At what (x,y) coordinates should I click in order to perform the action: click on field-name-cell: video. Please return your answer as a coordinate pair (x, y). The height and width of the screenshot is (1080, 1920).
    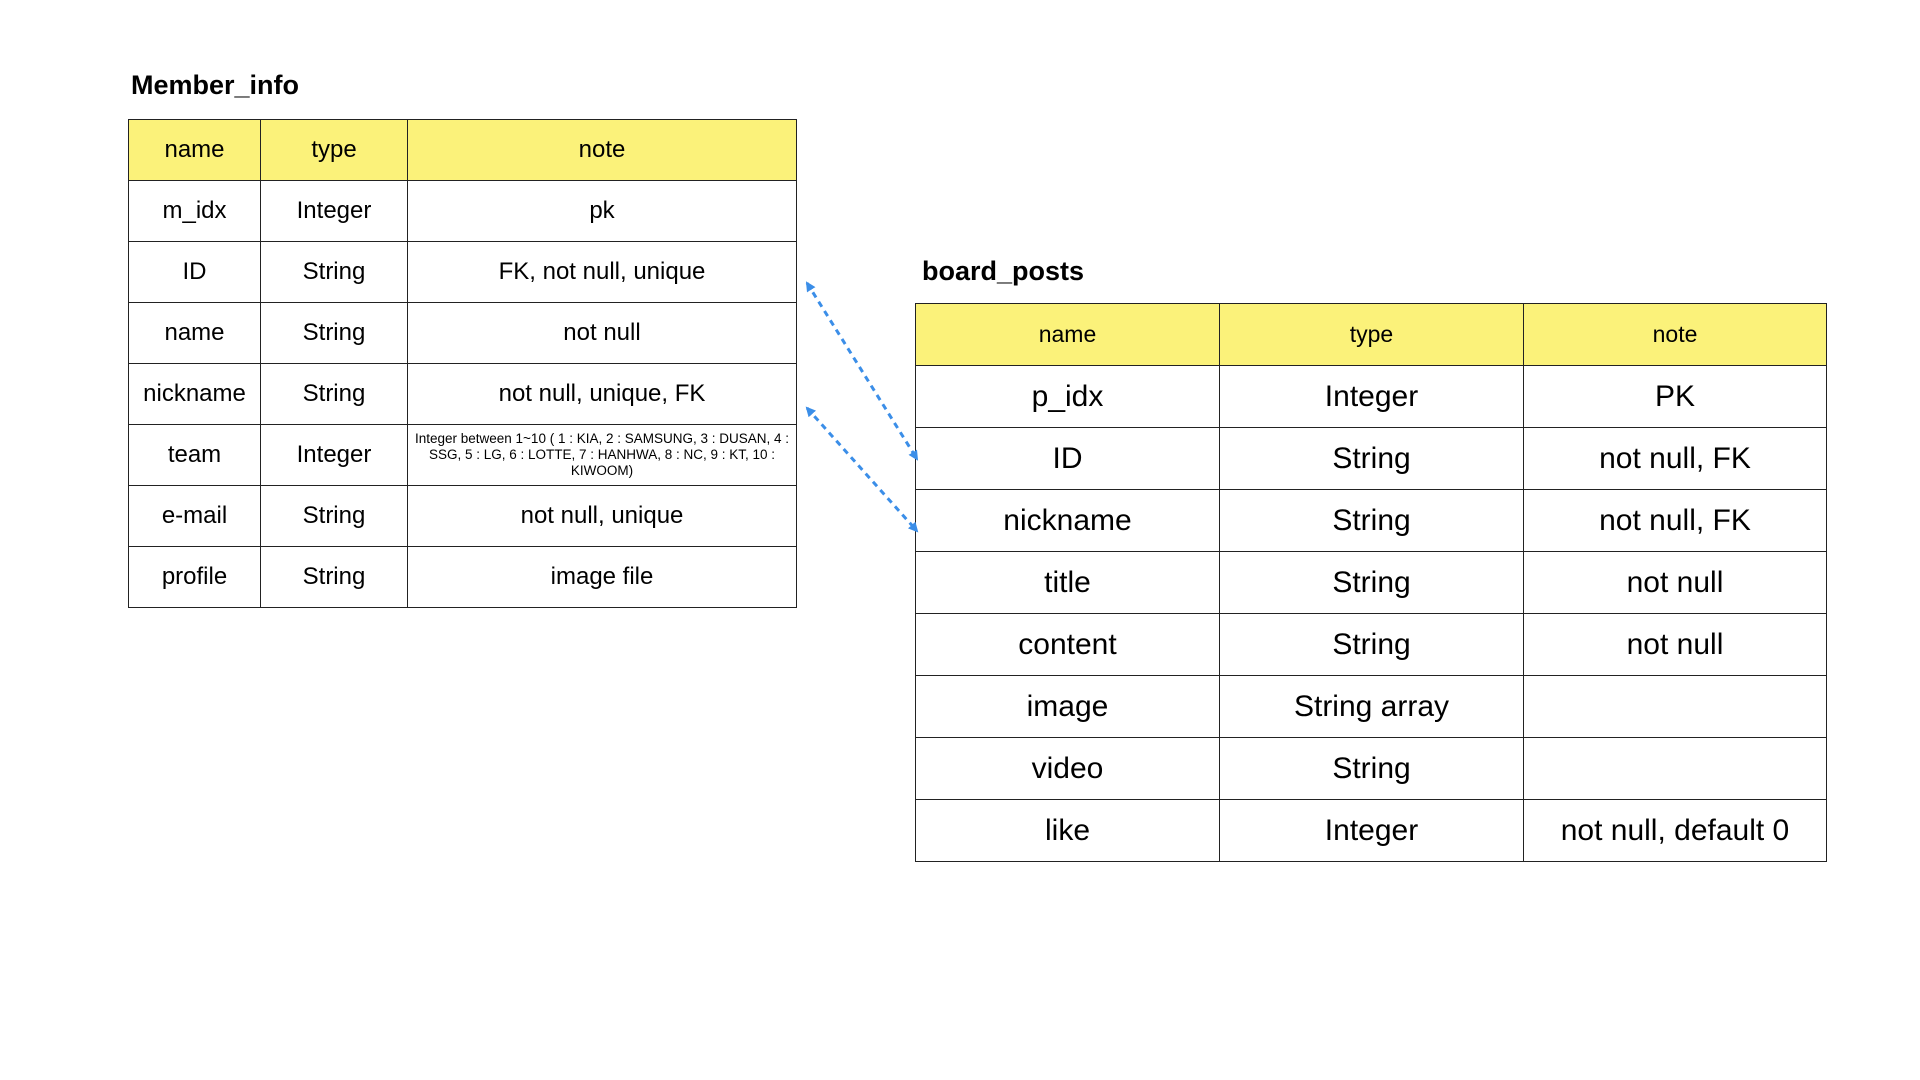
    Looking at the image, I should click on (1067, 768).